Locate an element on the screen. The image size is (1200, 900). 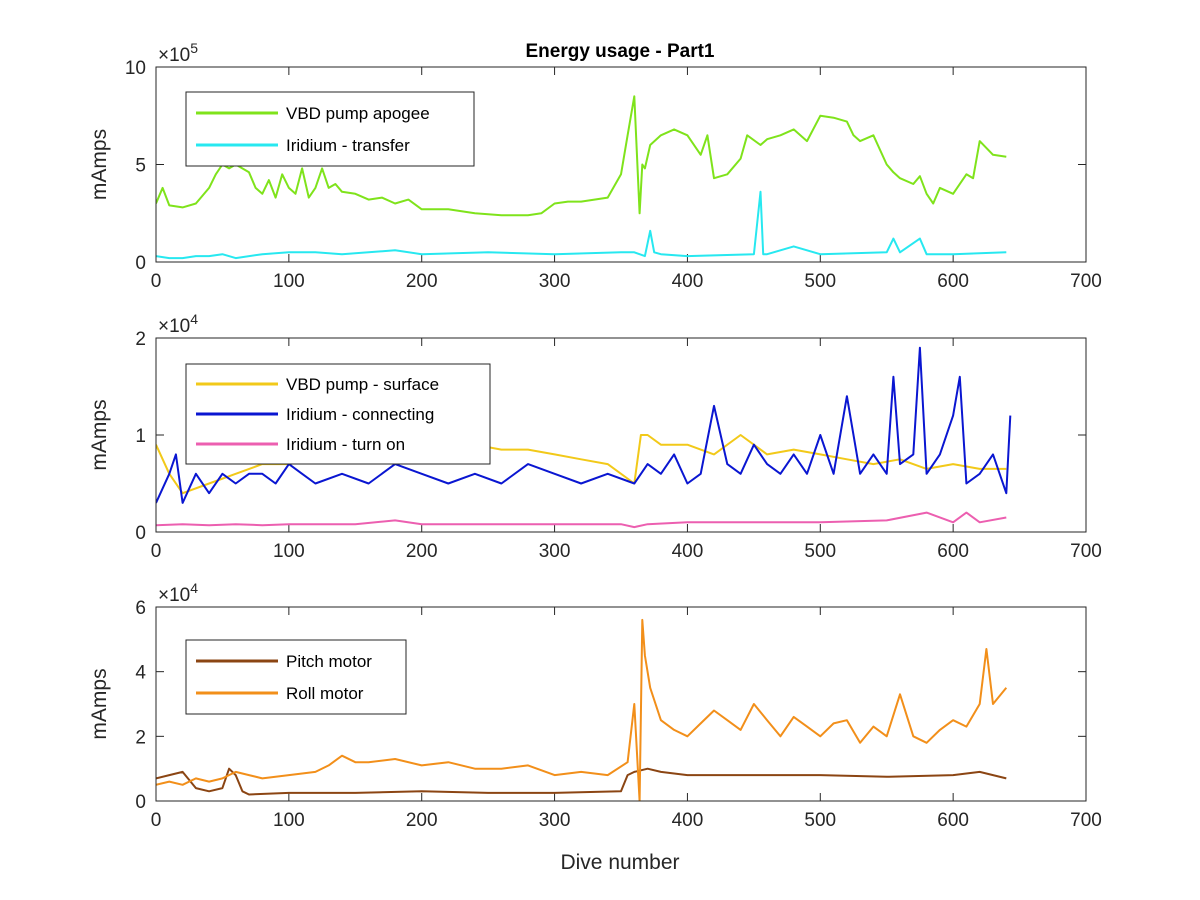
series-line-vbd-pump-apogee is located at coordinates (581, 156).